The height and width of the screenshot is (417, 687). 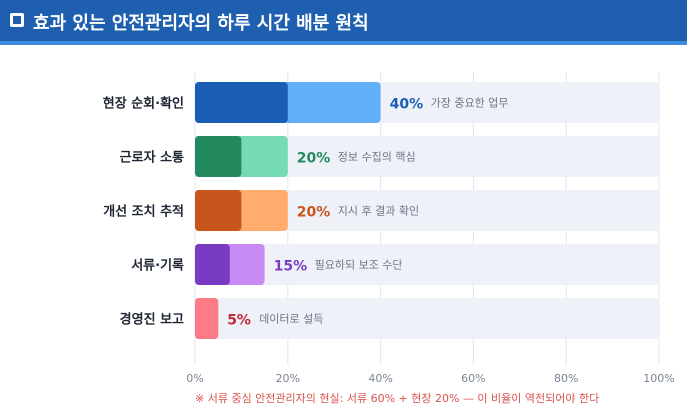 What do you see at coordinates (201, 23) in the screenshot?
I see `page-title: 효과 있는 안전관리자의 하루 시간 배분 원칙` at bounding box center [201, 23].